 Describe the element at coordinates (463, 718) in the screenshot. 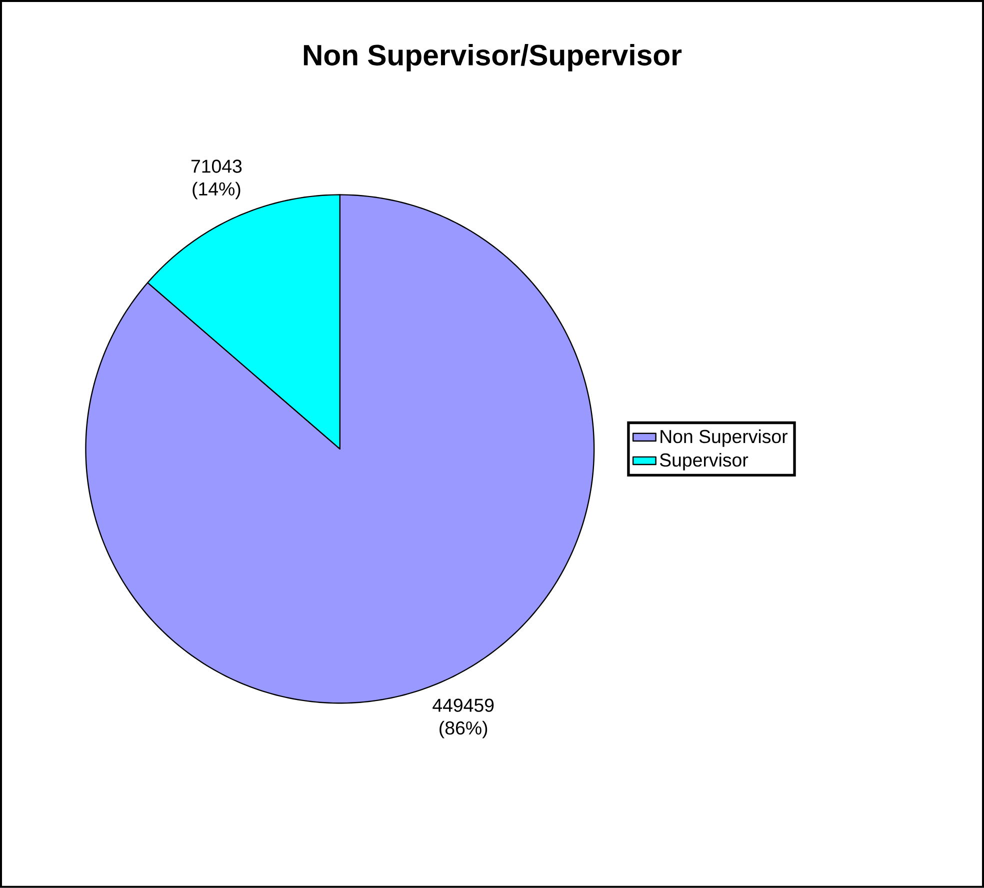

I see `data-label: 449459 (86%)` at that location.